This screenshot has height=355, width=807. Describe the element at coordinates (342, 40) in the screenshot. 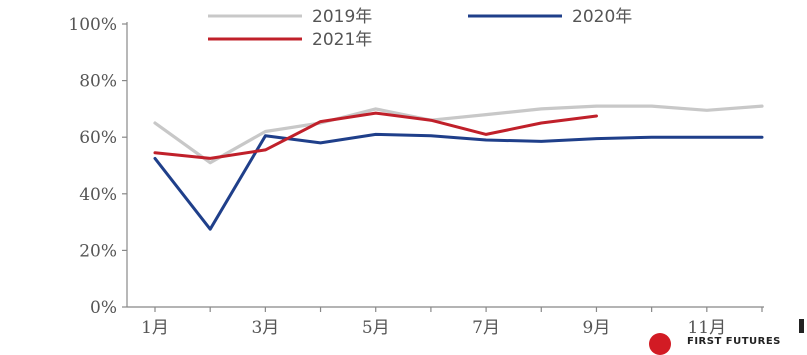

I see `legend-label: 2021年` at that location.